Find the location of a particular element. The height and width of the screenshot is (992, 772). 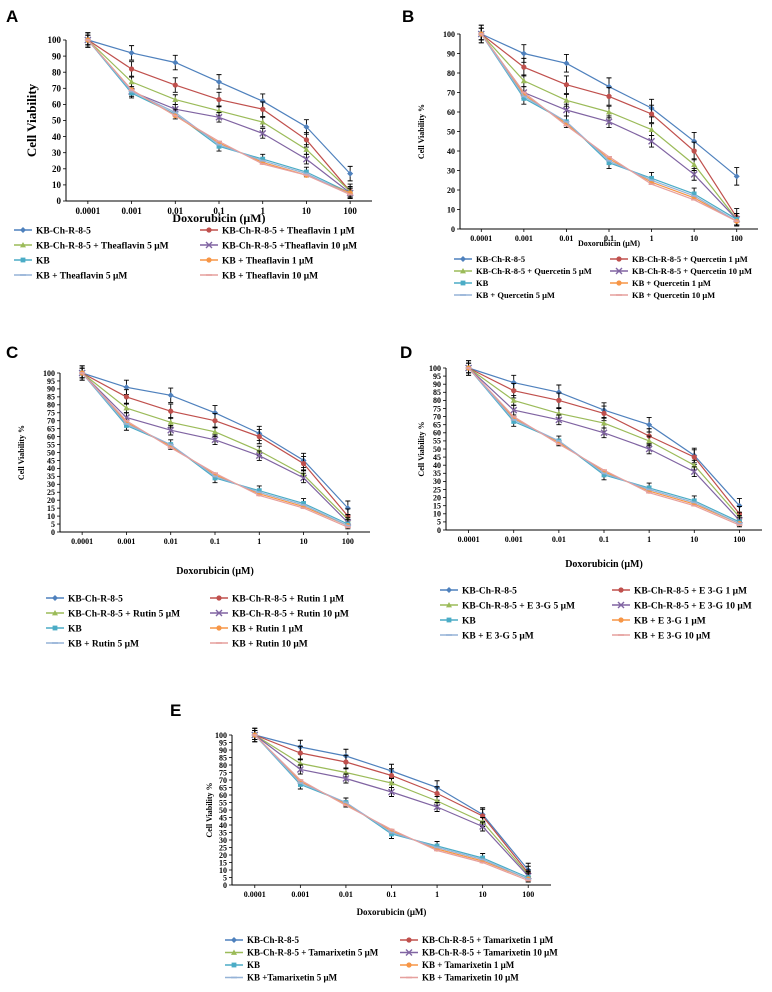

y-tick-label: 35 is located at coordinates (437, 473).